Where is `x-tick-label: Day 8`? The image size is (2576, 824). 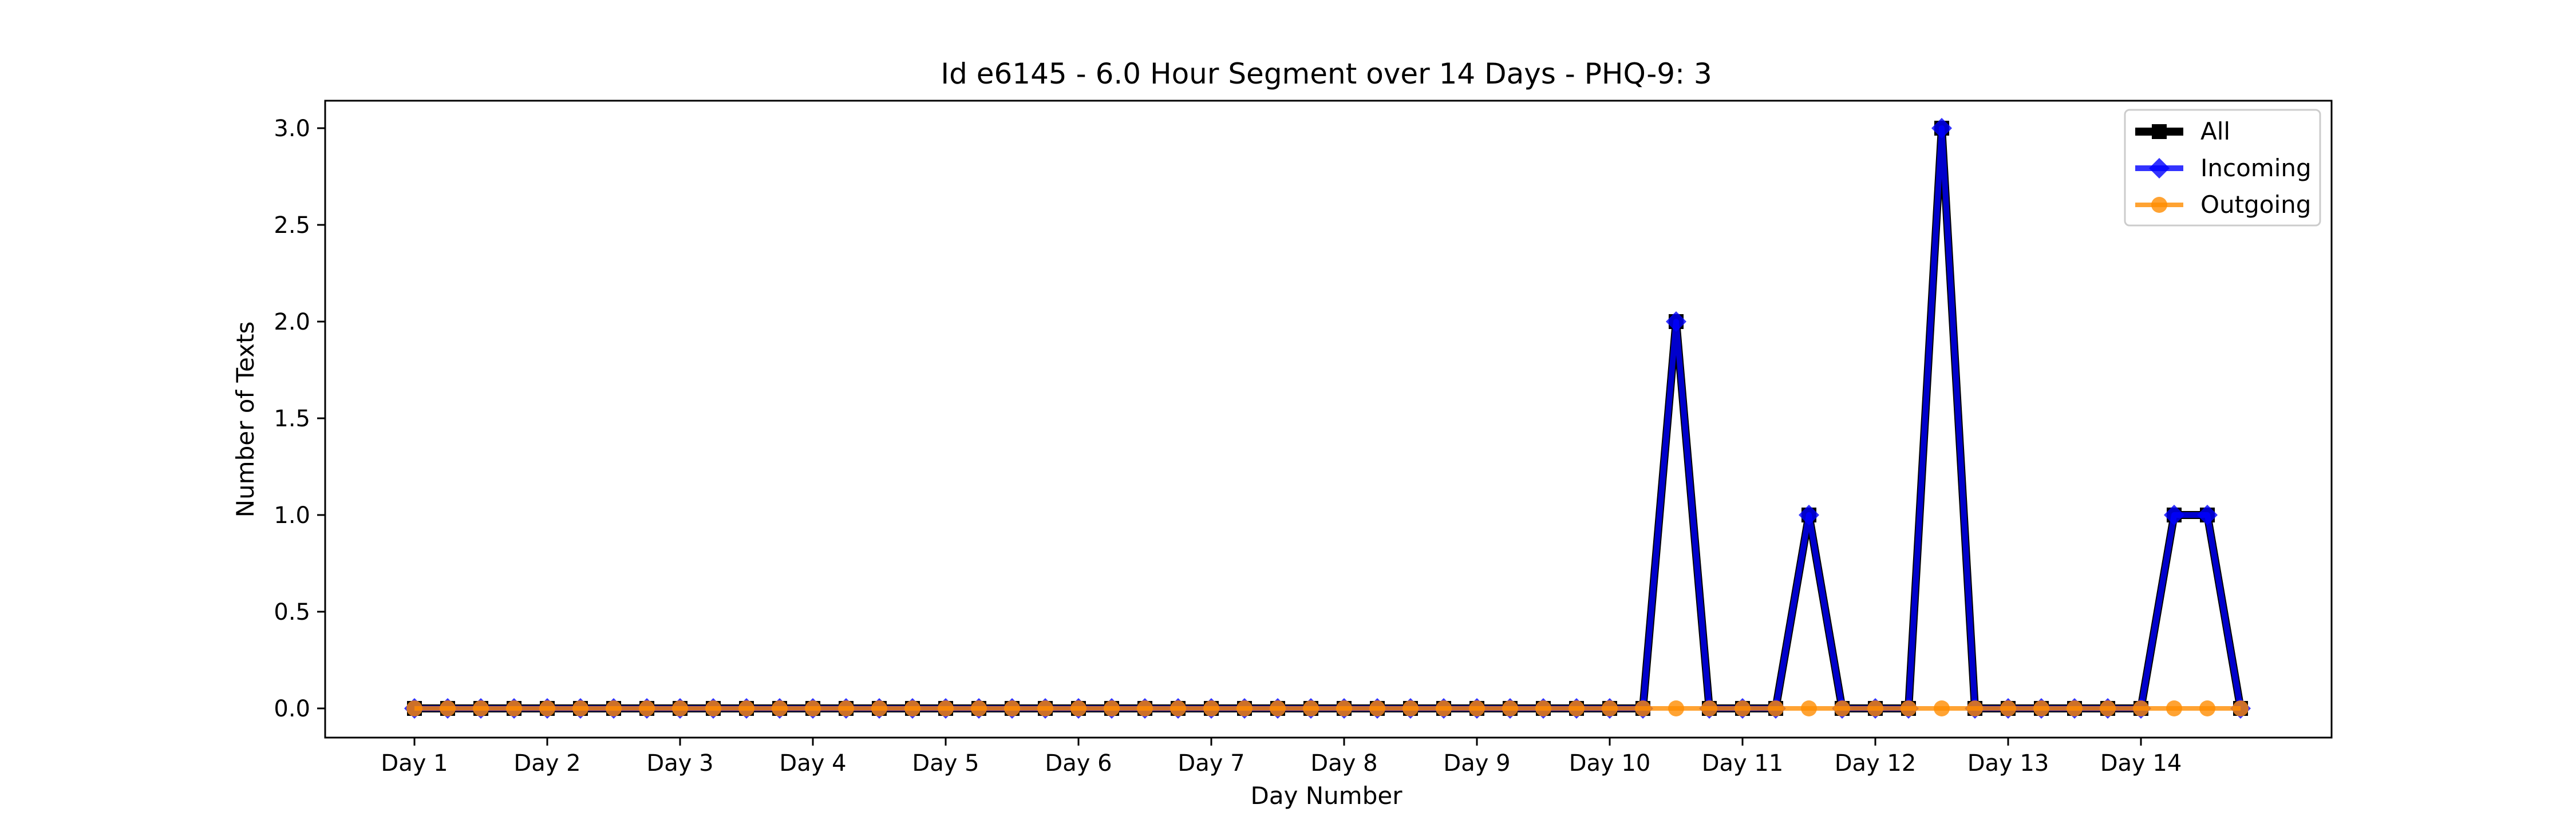
x-tick-label: Day 8 is located at coordinates (1343, 763).